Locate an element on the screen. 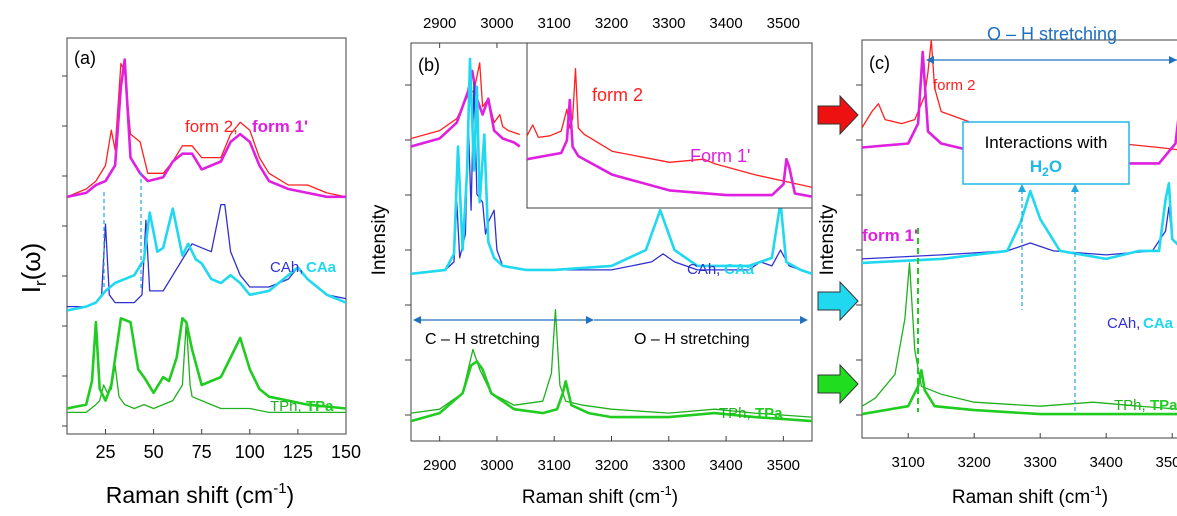 The width and height of the screenshot is (1177, 516). arrow-cyan is located at coordinates (838, 301).